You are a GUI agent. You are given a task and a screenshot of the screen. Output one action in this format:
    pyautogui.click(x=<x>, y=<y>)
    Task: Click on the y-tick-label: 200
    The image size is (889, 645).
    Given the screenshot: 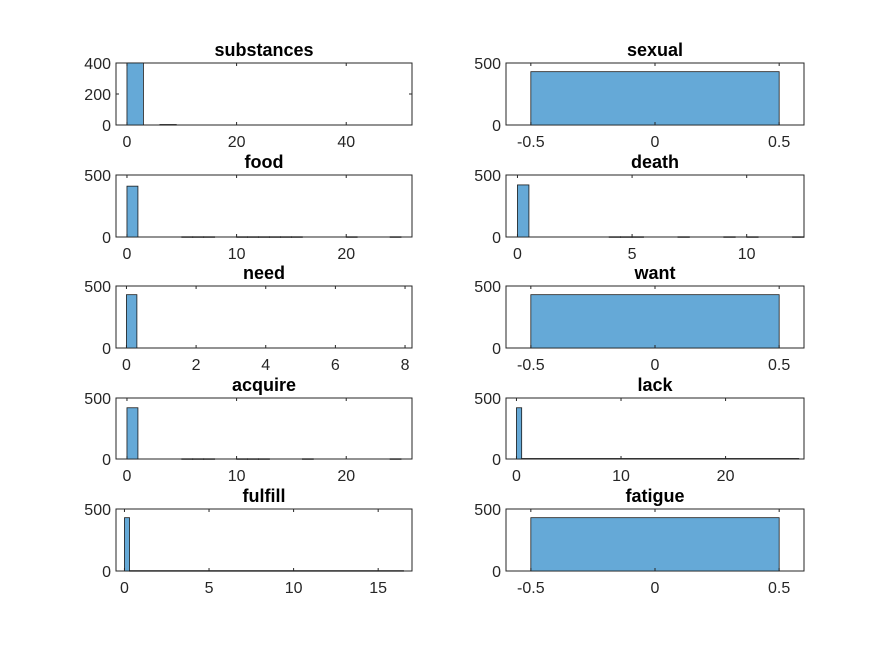 What is the action you would take?
    pyautogui.click(x=97, y=95)
    